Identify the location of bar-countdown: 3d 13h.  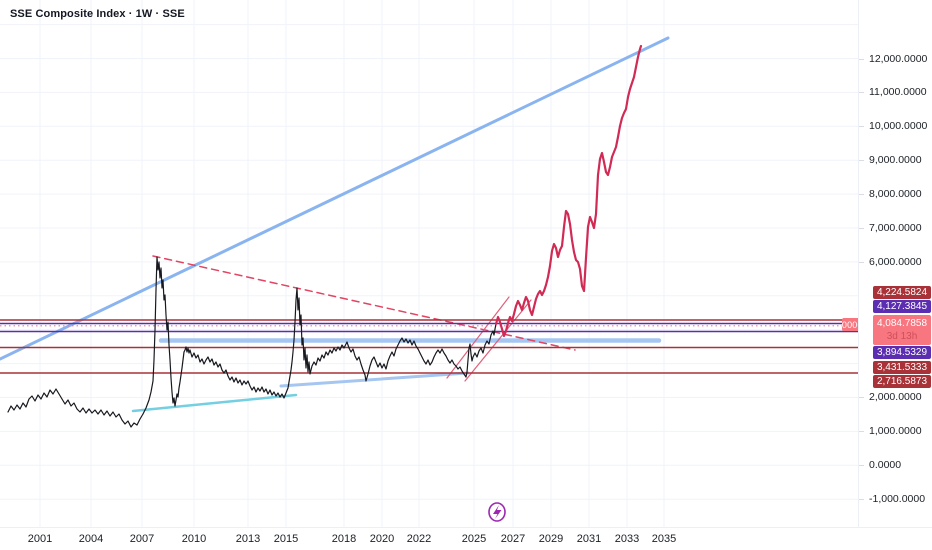
(902, 336).